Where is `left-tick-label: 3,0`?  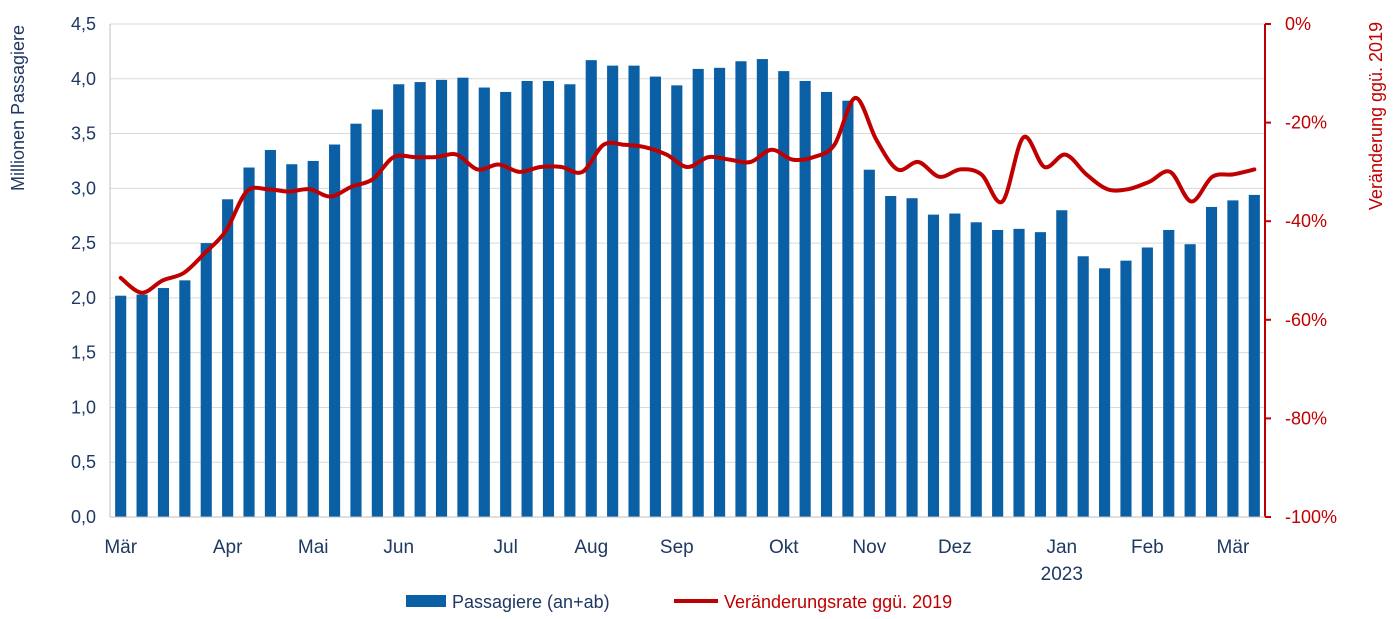 left-tick-label: 3,0 is located at coordinates (83, 188).